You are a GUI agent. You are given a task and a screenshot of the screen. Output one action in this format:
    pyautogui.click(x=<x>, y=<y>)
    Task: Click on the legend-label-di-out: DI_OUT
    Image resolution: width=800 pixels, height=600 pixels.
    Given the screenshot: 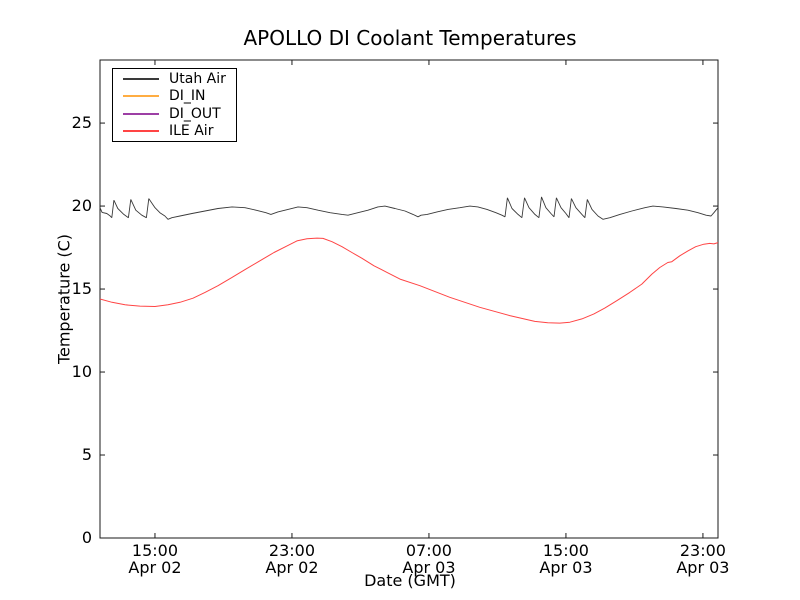 What is the action you would take?
    pyautogui.click(x=195, y=113)
    